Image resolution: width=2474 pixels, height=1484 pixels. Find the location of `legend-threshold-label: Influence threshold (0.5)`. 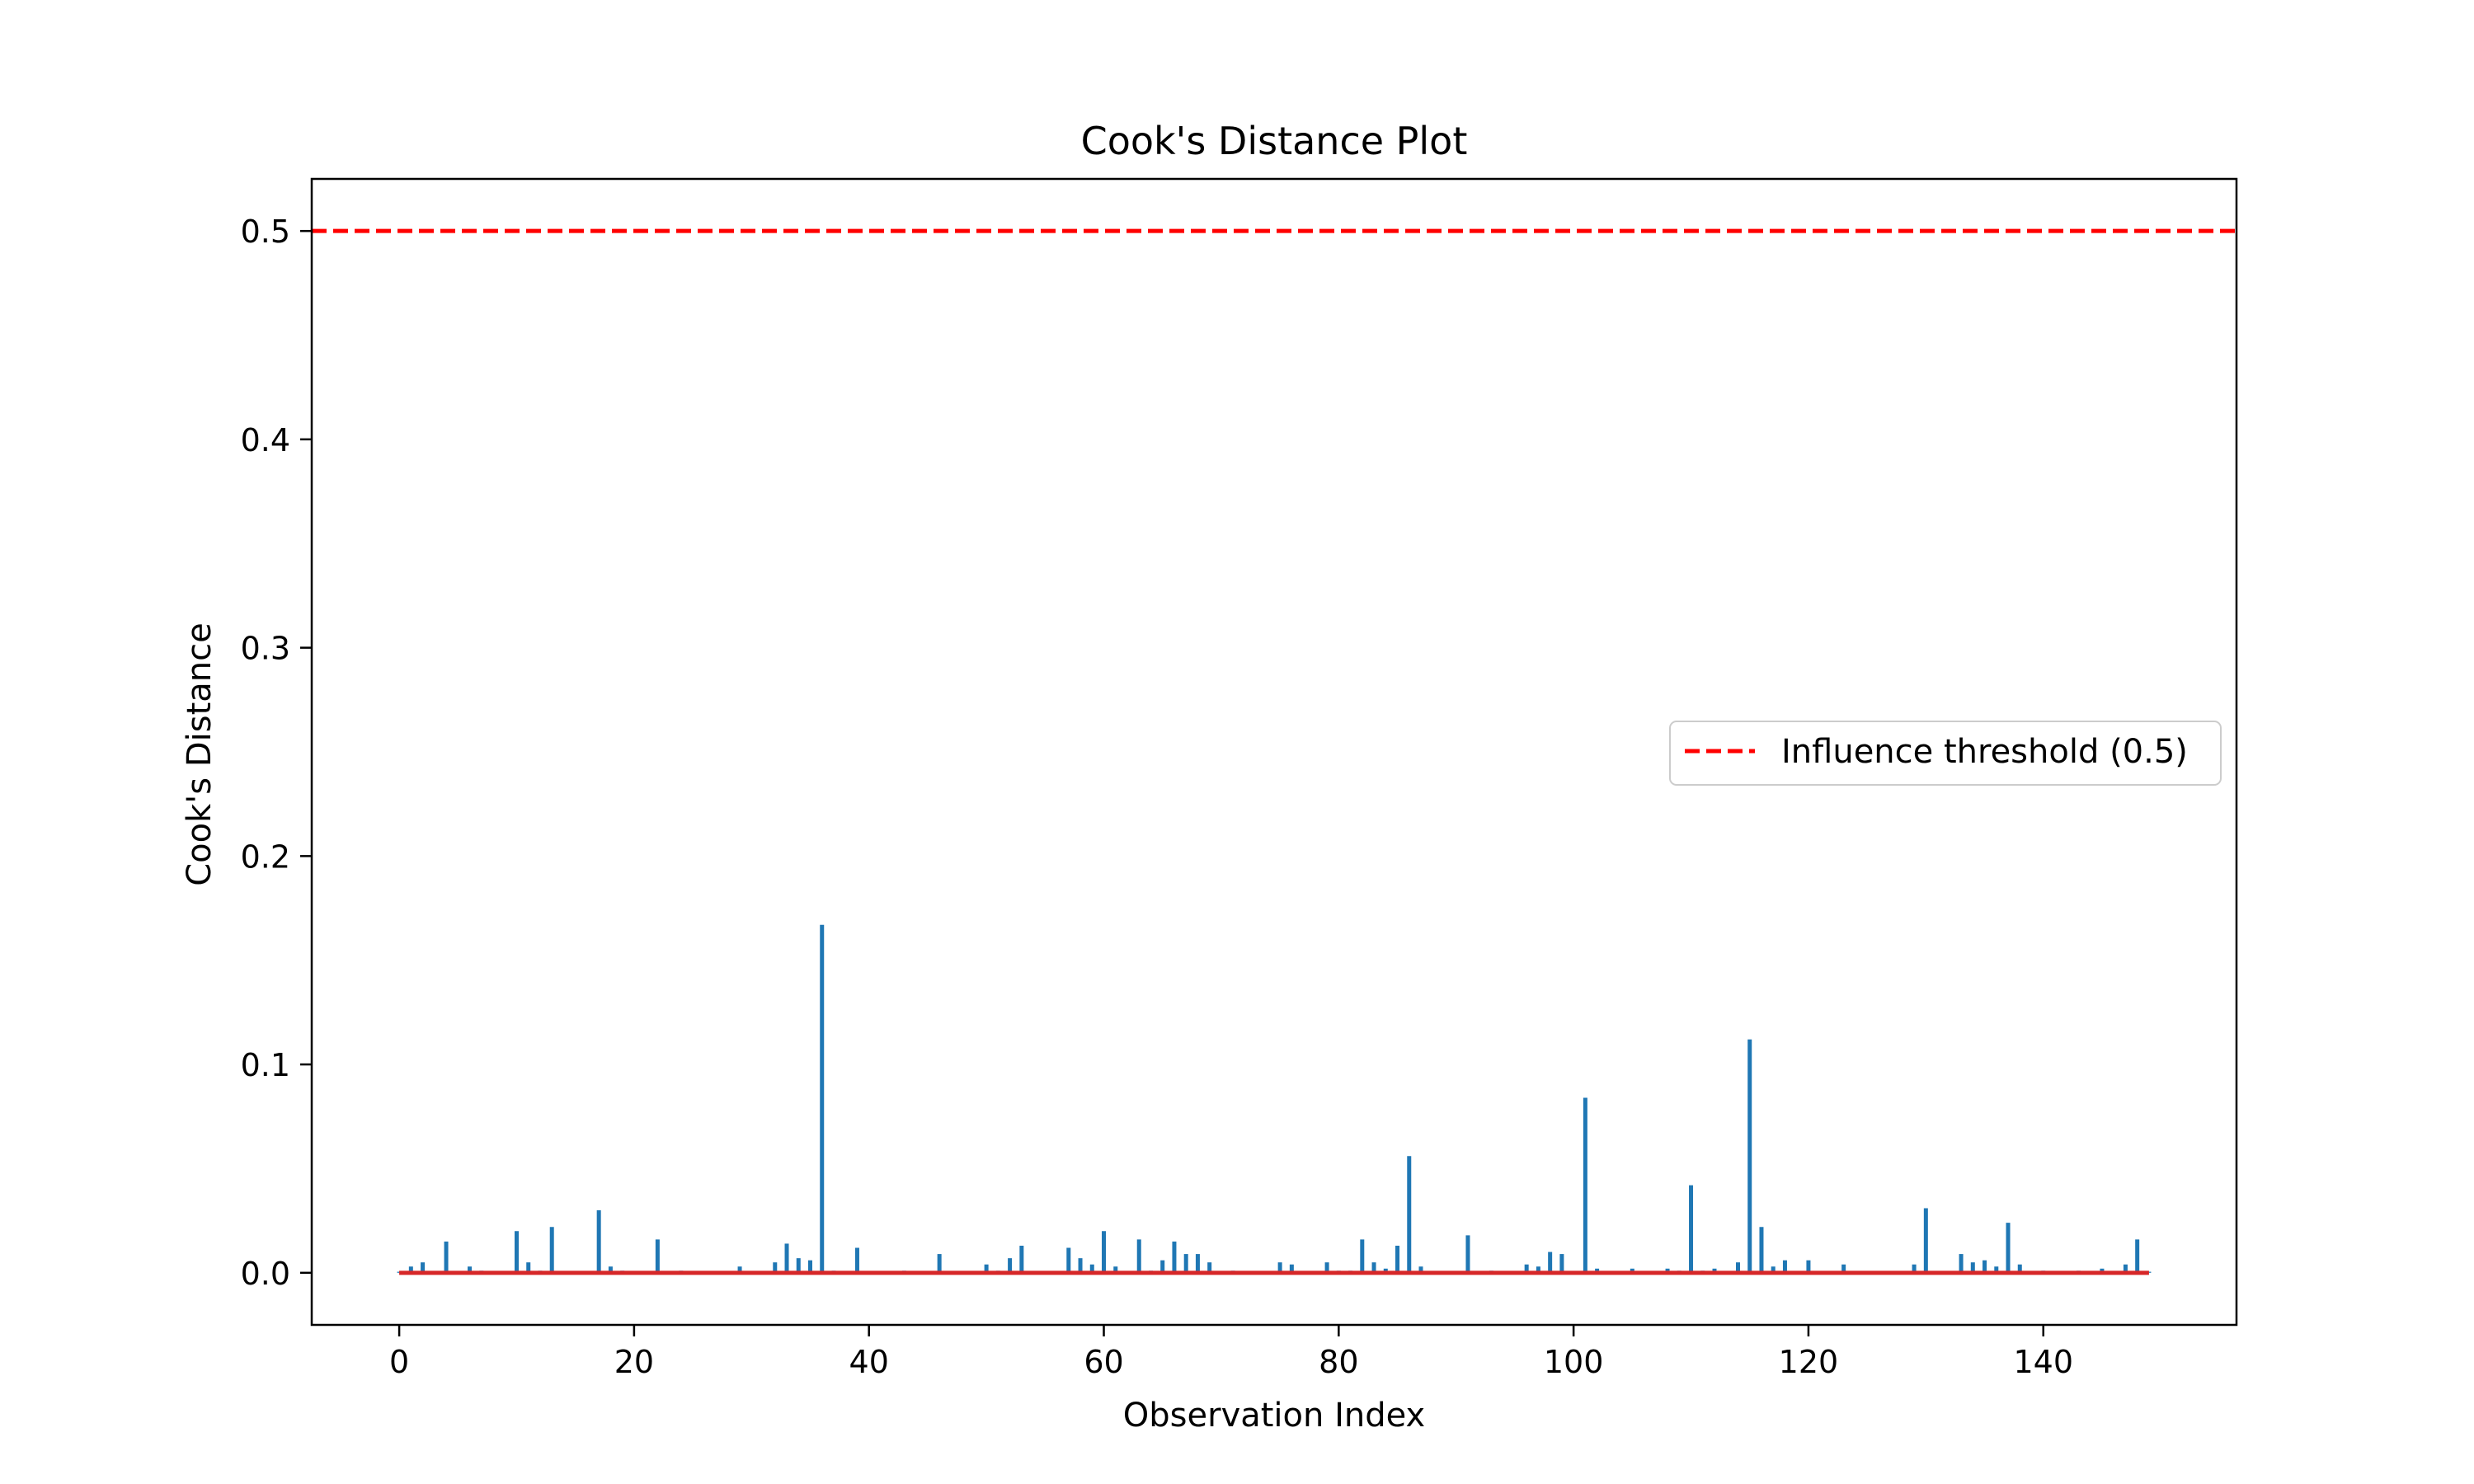

legend-threshold-label: Influence threshold (0.5) is located at coordinates (1984, 752).